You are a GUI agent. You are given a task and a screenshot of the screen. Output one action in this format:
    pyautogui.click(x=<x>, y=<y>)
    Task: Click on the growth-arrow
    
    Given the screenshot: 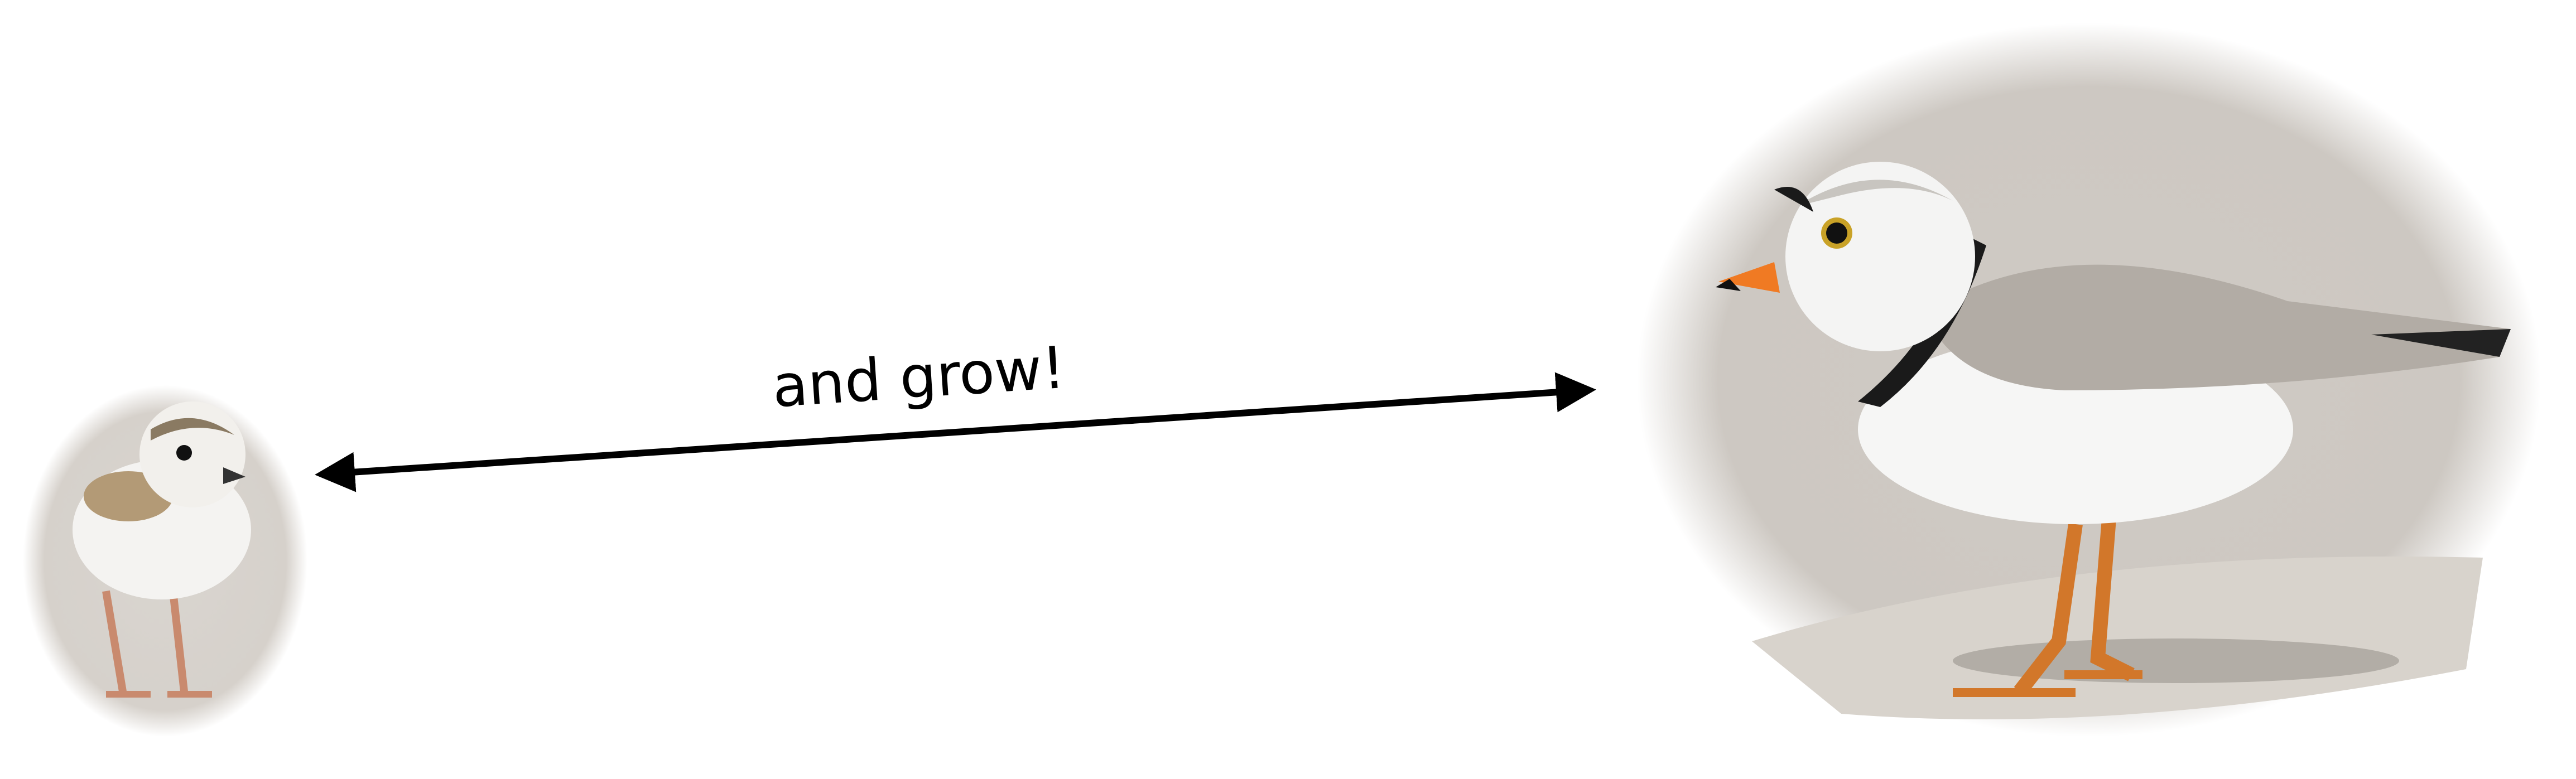 What is the action you would take?
    pyautogui.click(x=956, y=432)
    